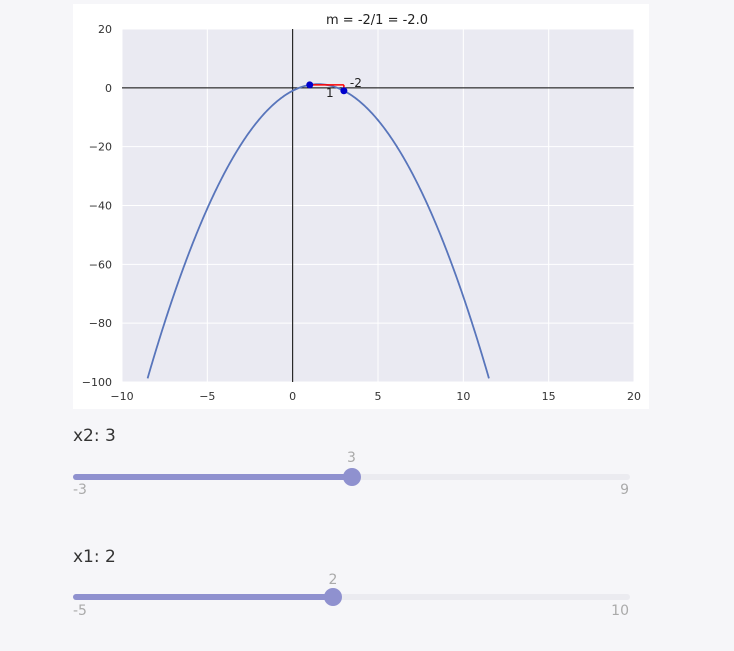 This screenshot has width=734, height=651. I want to click on x-tick-label: −5, so click(207, 396).